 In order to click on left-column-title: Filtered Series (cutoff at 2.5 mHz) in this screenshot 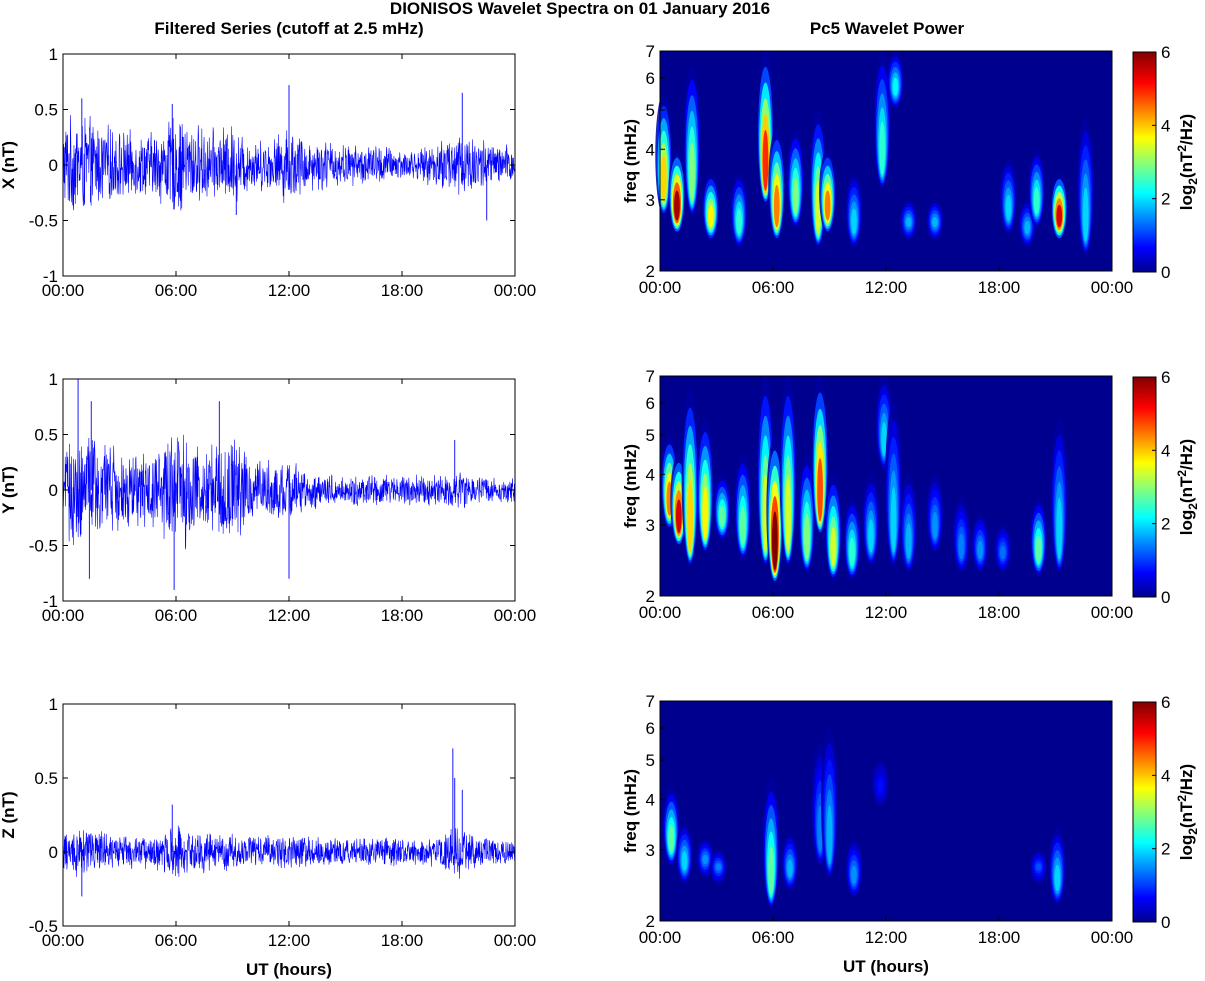, I will do `click(288, 28)`.